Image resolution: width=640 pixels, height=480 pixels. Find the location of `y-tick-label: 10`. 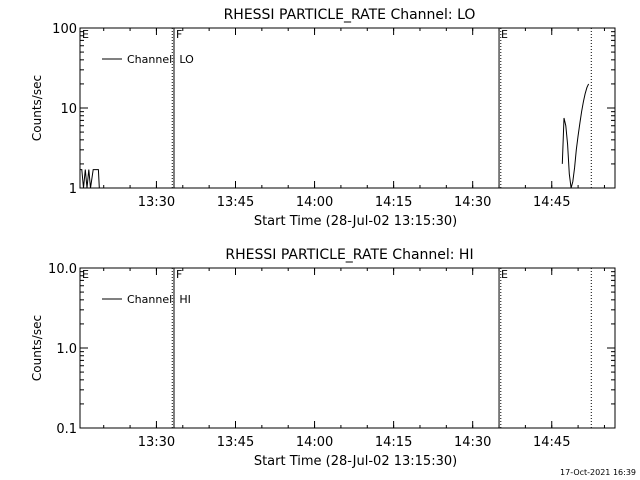

y-tick-label: 10 is located at coordinates (68, 109).